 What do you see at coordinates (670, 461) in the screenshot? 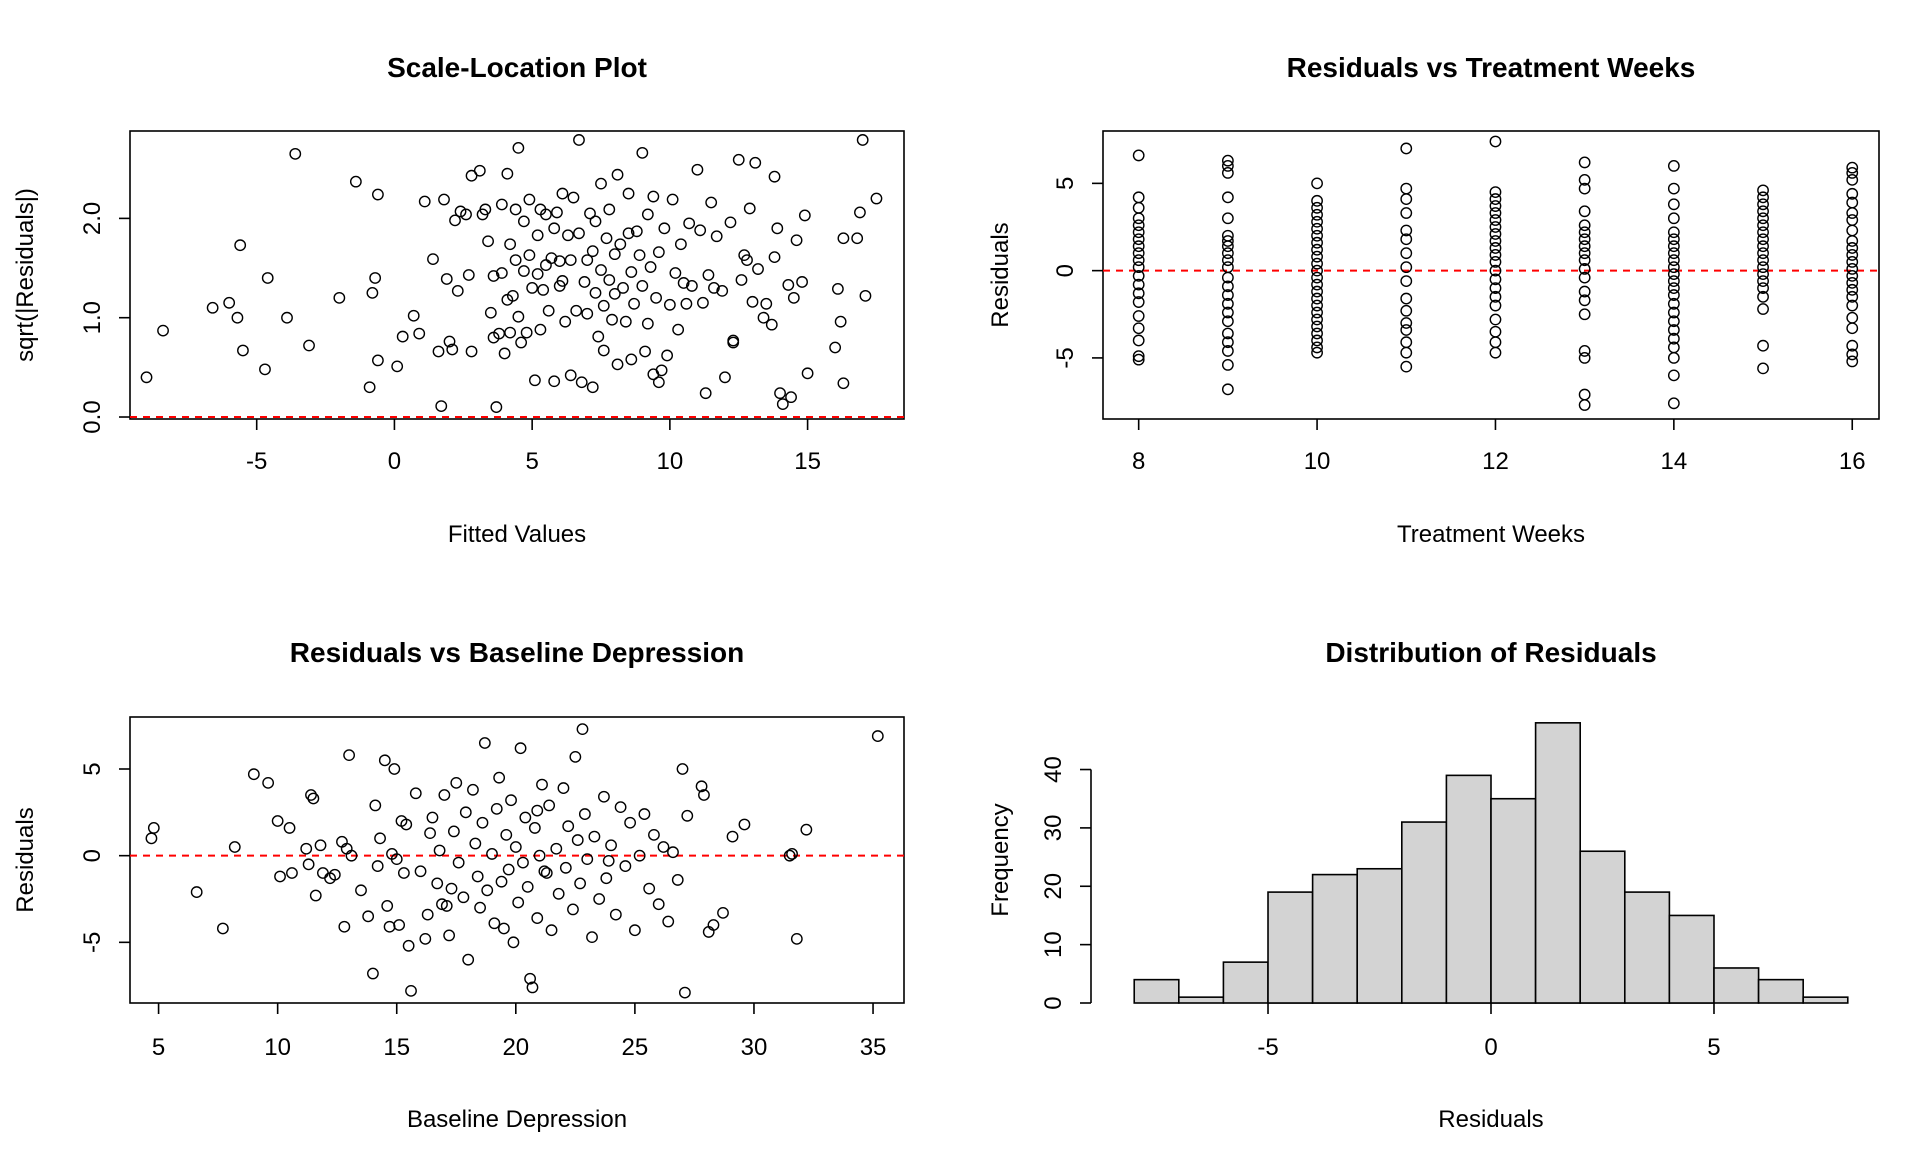
I see `x-tick-label: 10` at bounding box center [670, 461].